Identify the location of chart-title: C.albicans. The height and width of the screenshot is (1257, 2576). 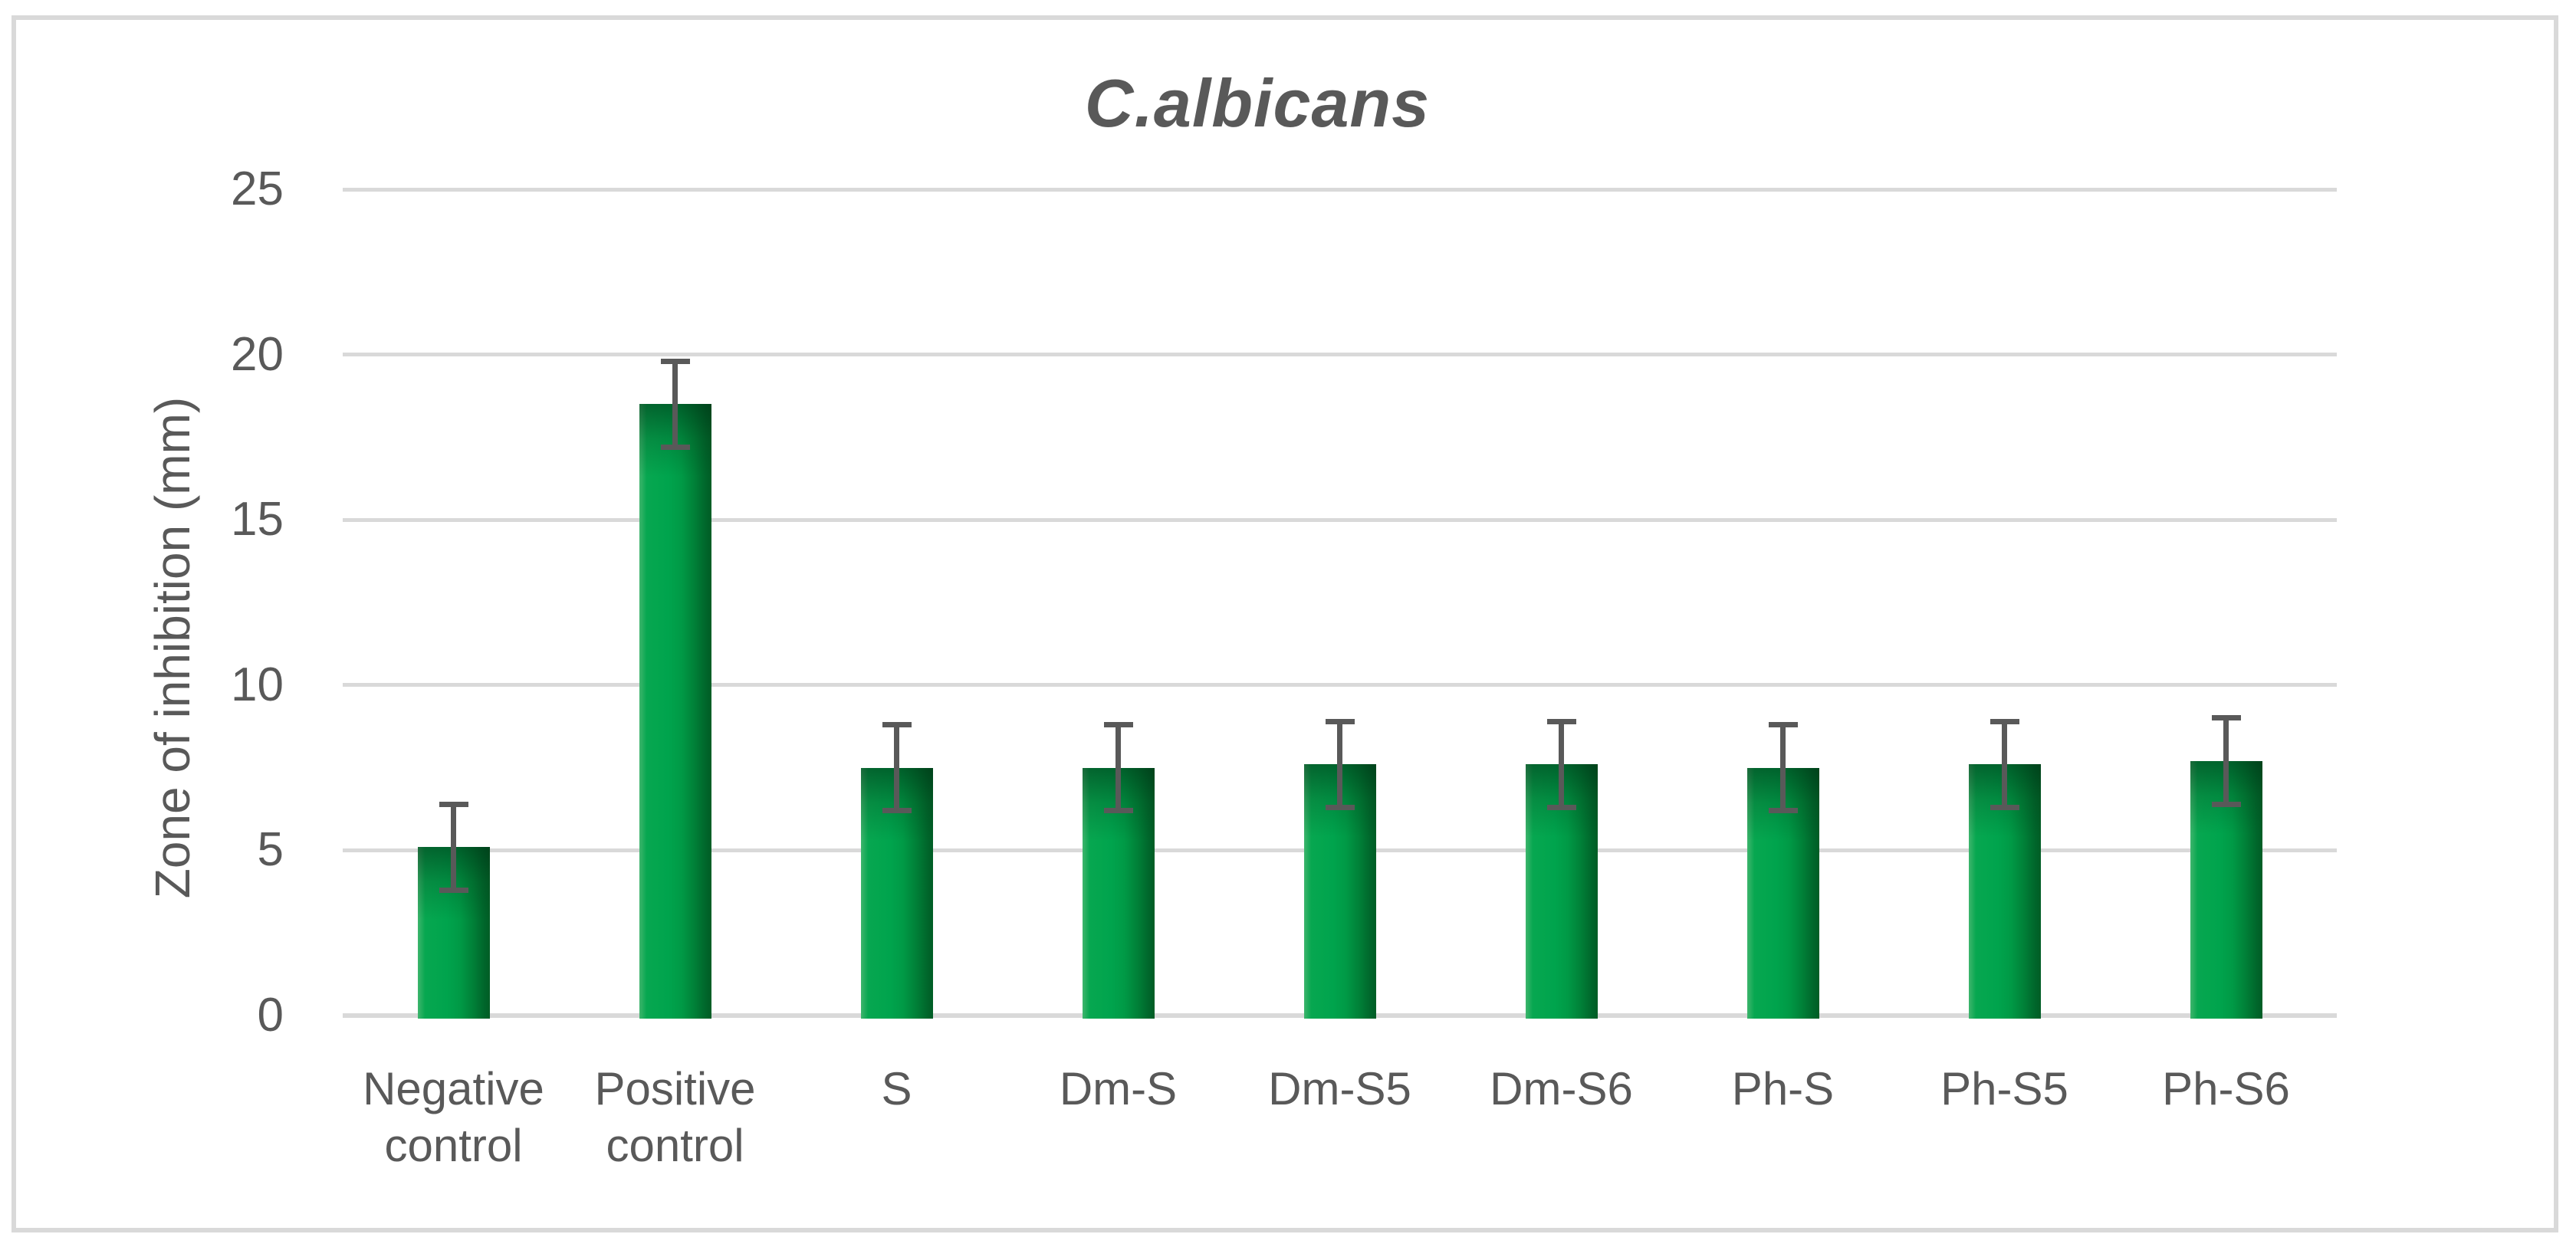
(1257, 103).